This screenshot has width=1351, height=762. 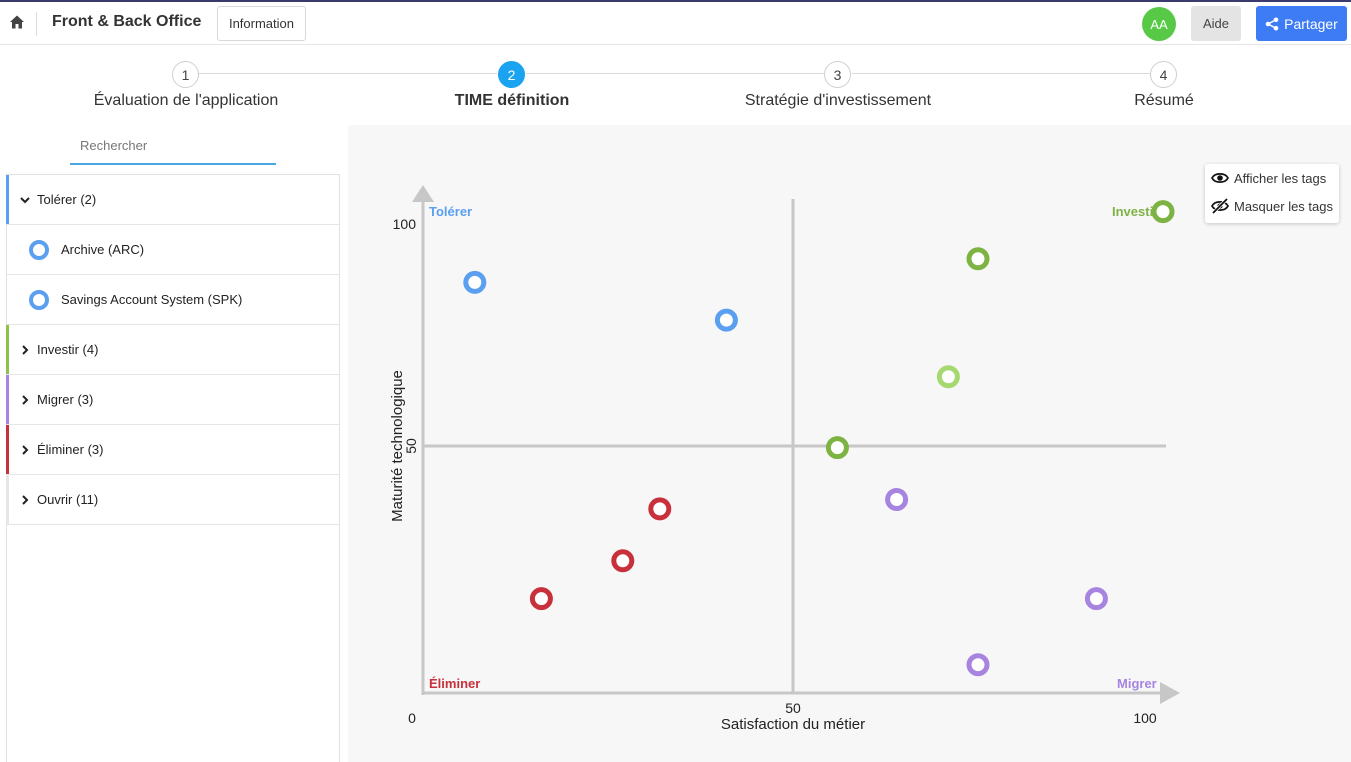 I want to click on eye-slash-icon, so click(x=1220, y=206).